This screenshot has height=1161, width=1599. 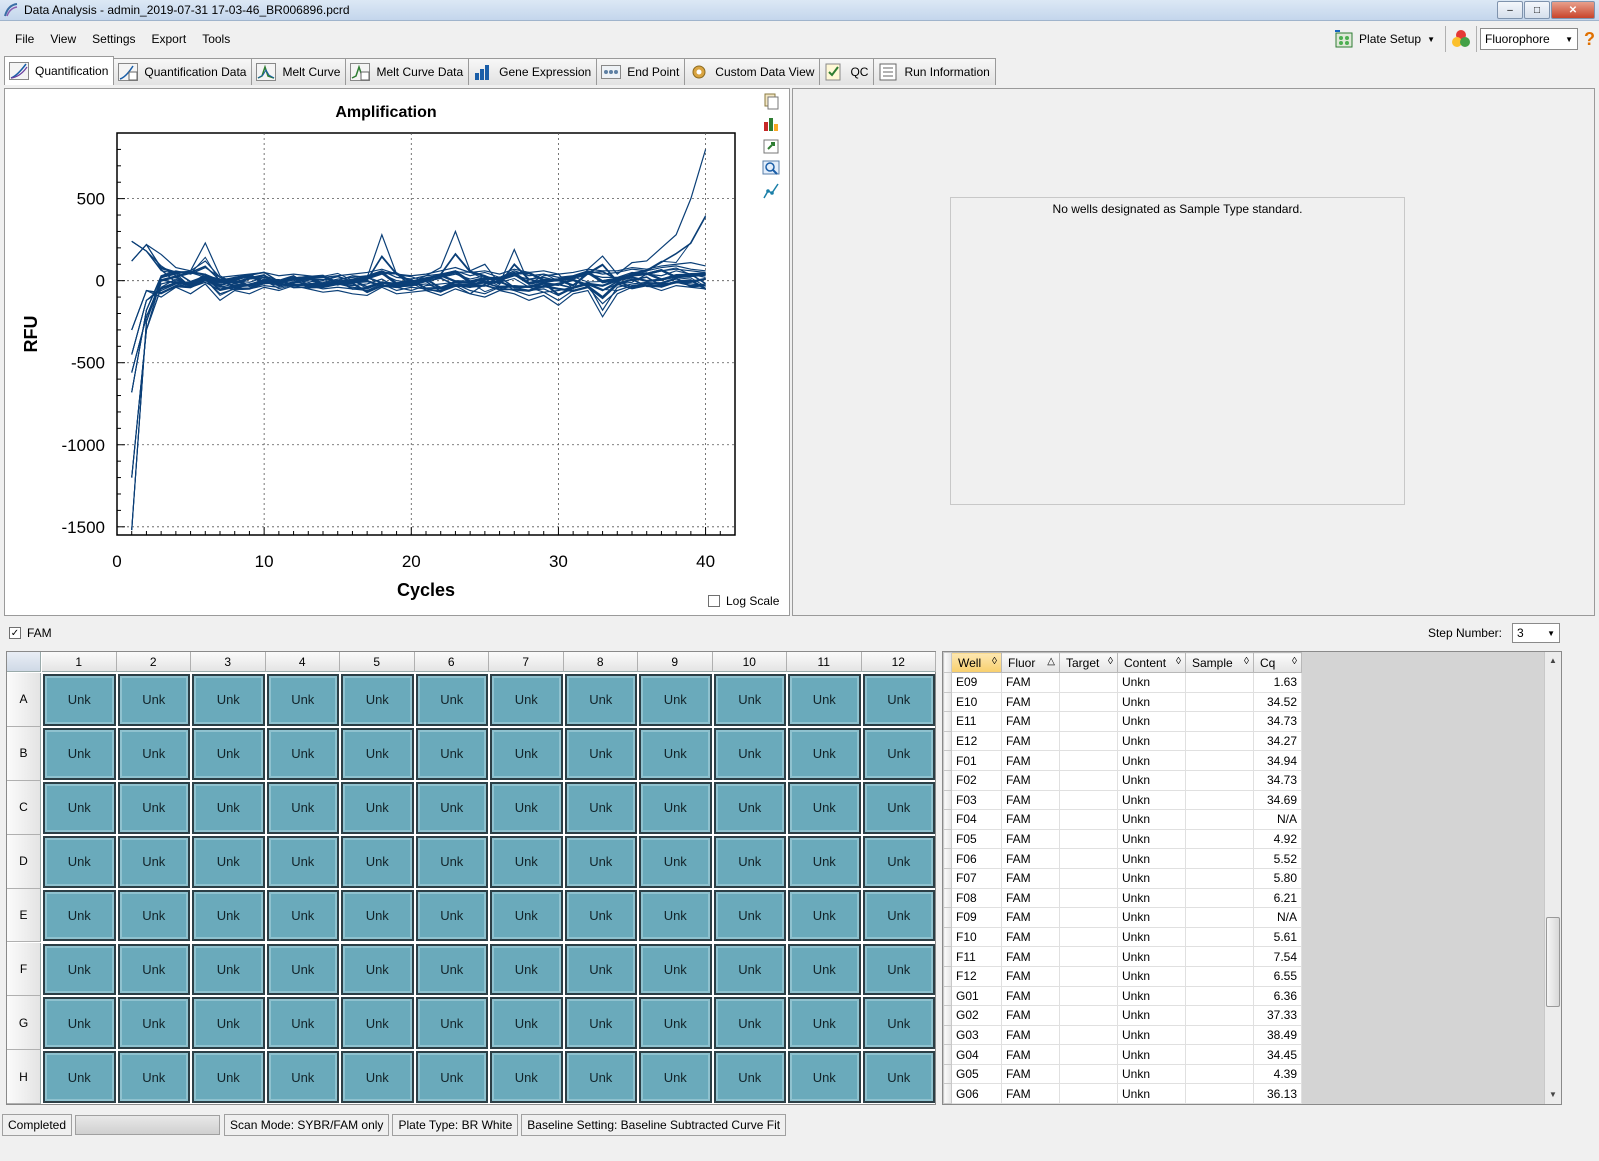 What do you see at coordinates (1122, 917) in the screenshot?
I see `table-row: F09 FAM Unkn N/A` at bounding box center [1122, 917].